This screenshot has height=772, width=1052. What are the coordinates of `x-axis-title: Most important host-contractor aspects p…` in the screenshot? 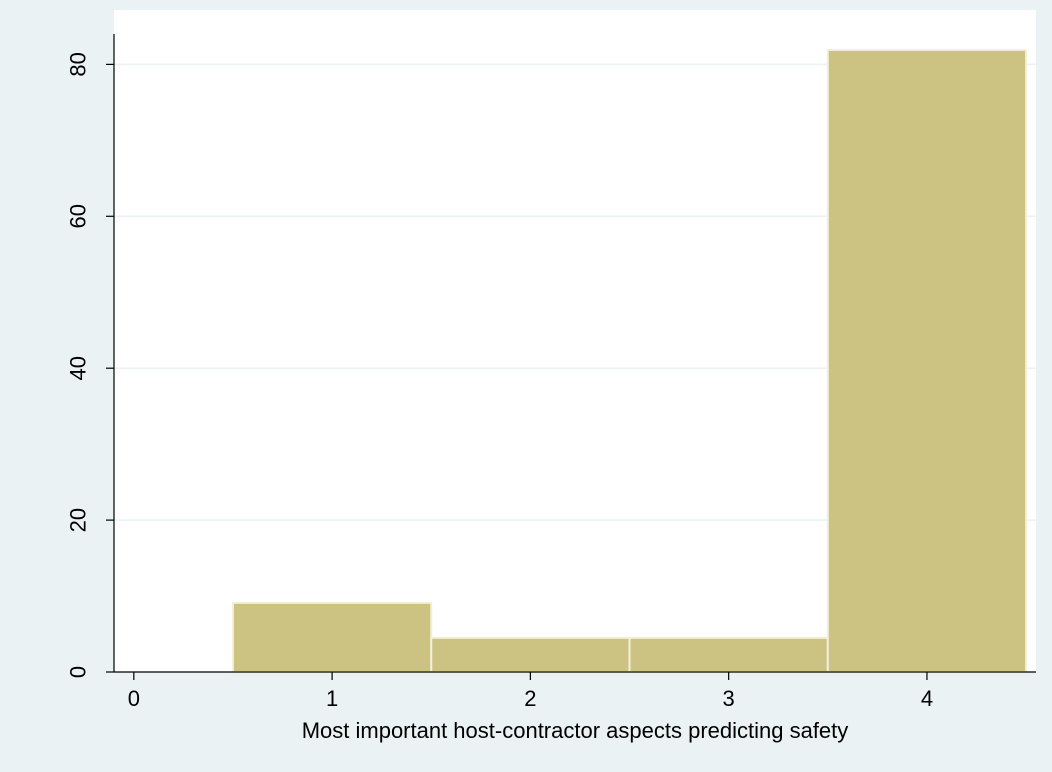 It's located at (575, 730).